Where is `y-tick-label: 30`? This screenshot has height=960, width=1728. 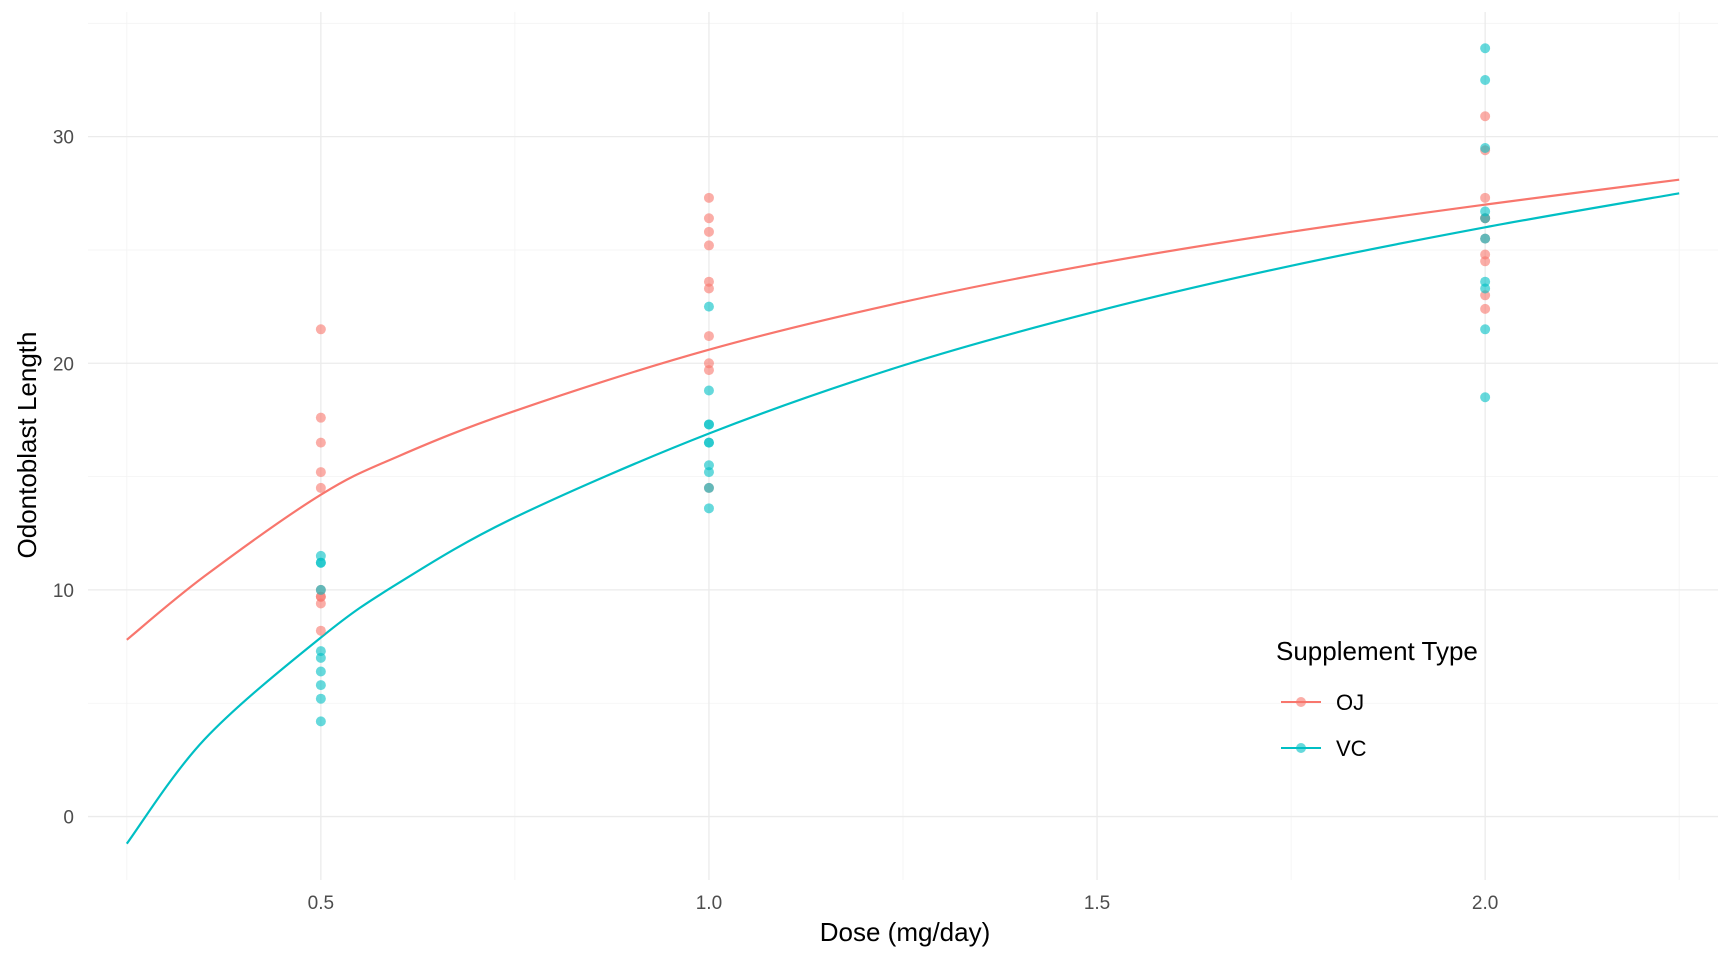 y-tick-label: 30 is located at coordinates (63, 138).